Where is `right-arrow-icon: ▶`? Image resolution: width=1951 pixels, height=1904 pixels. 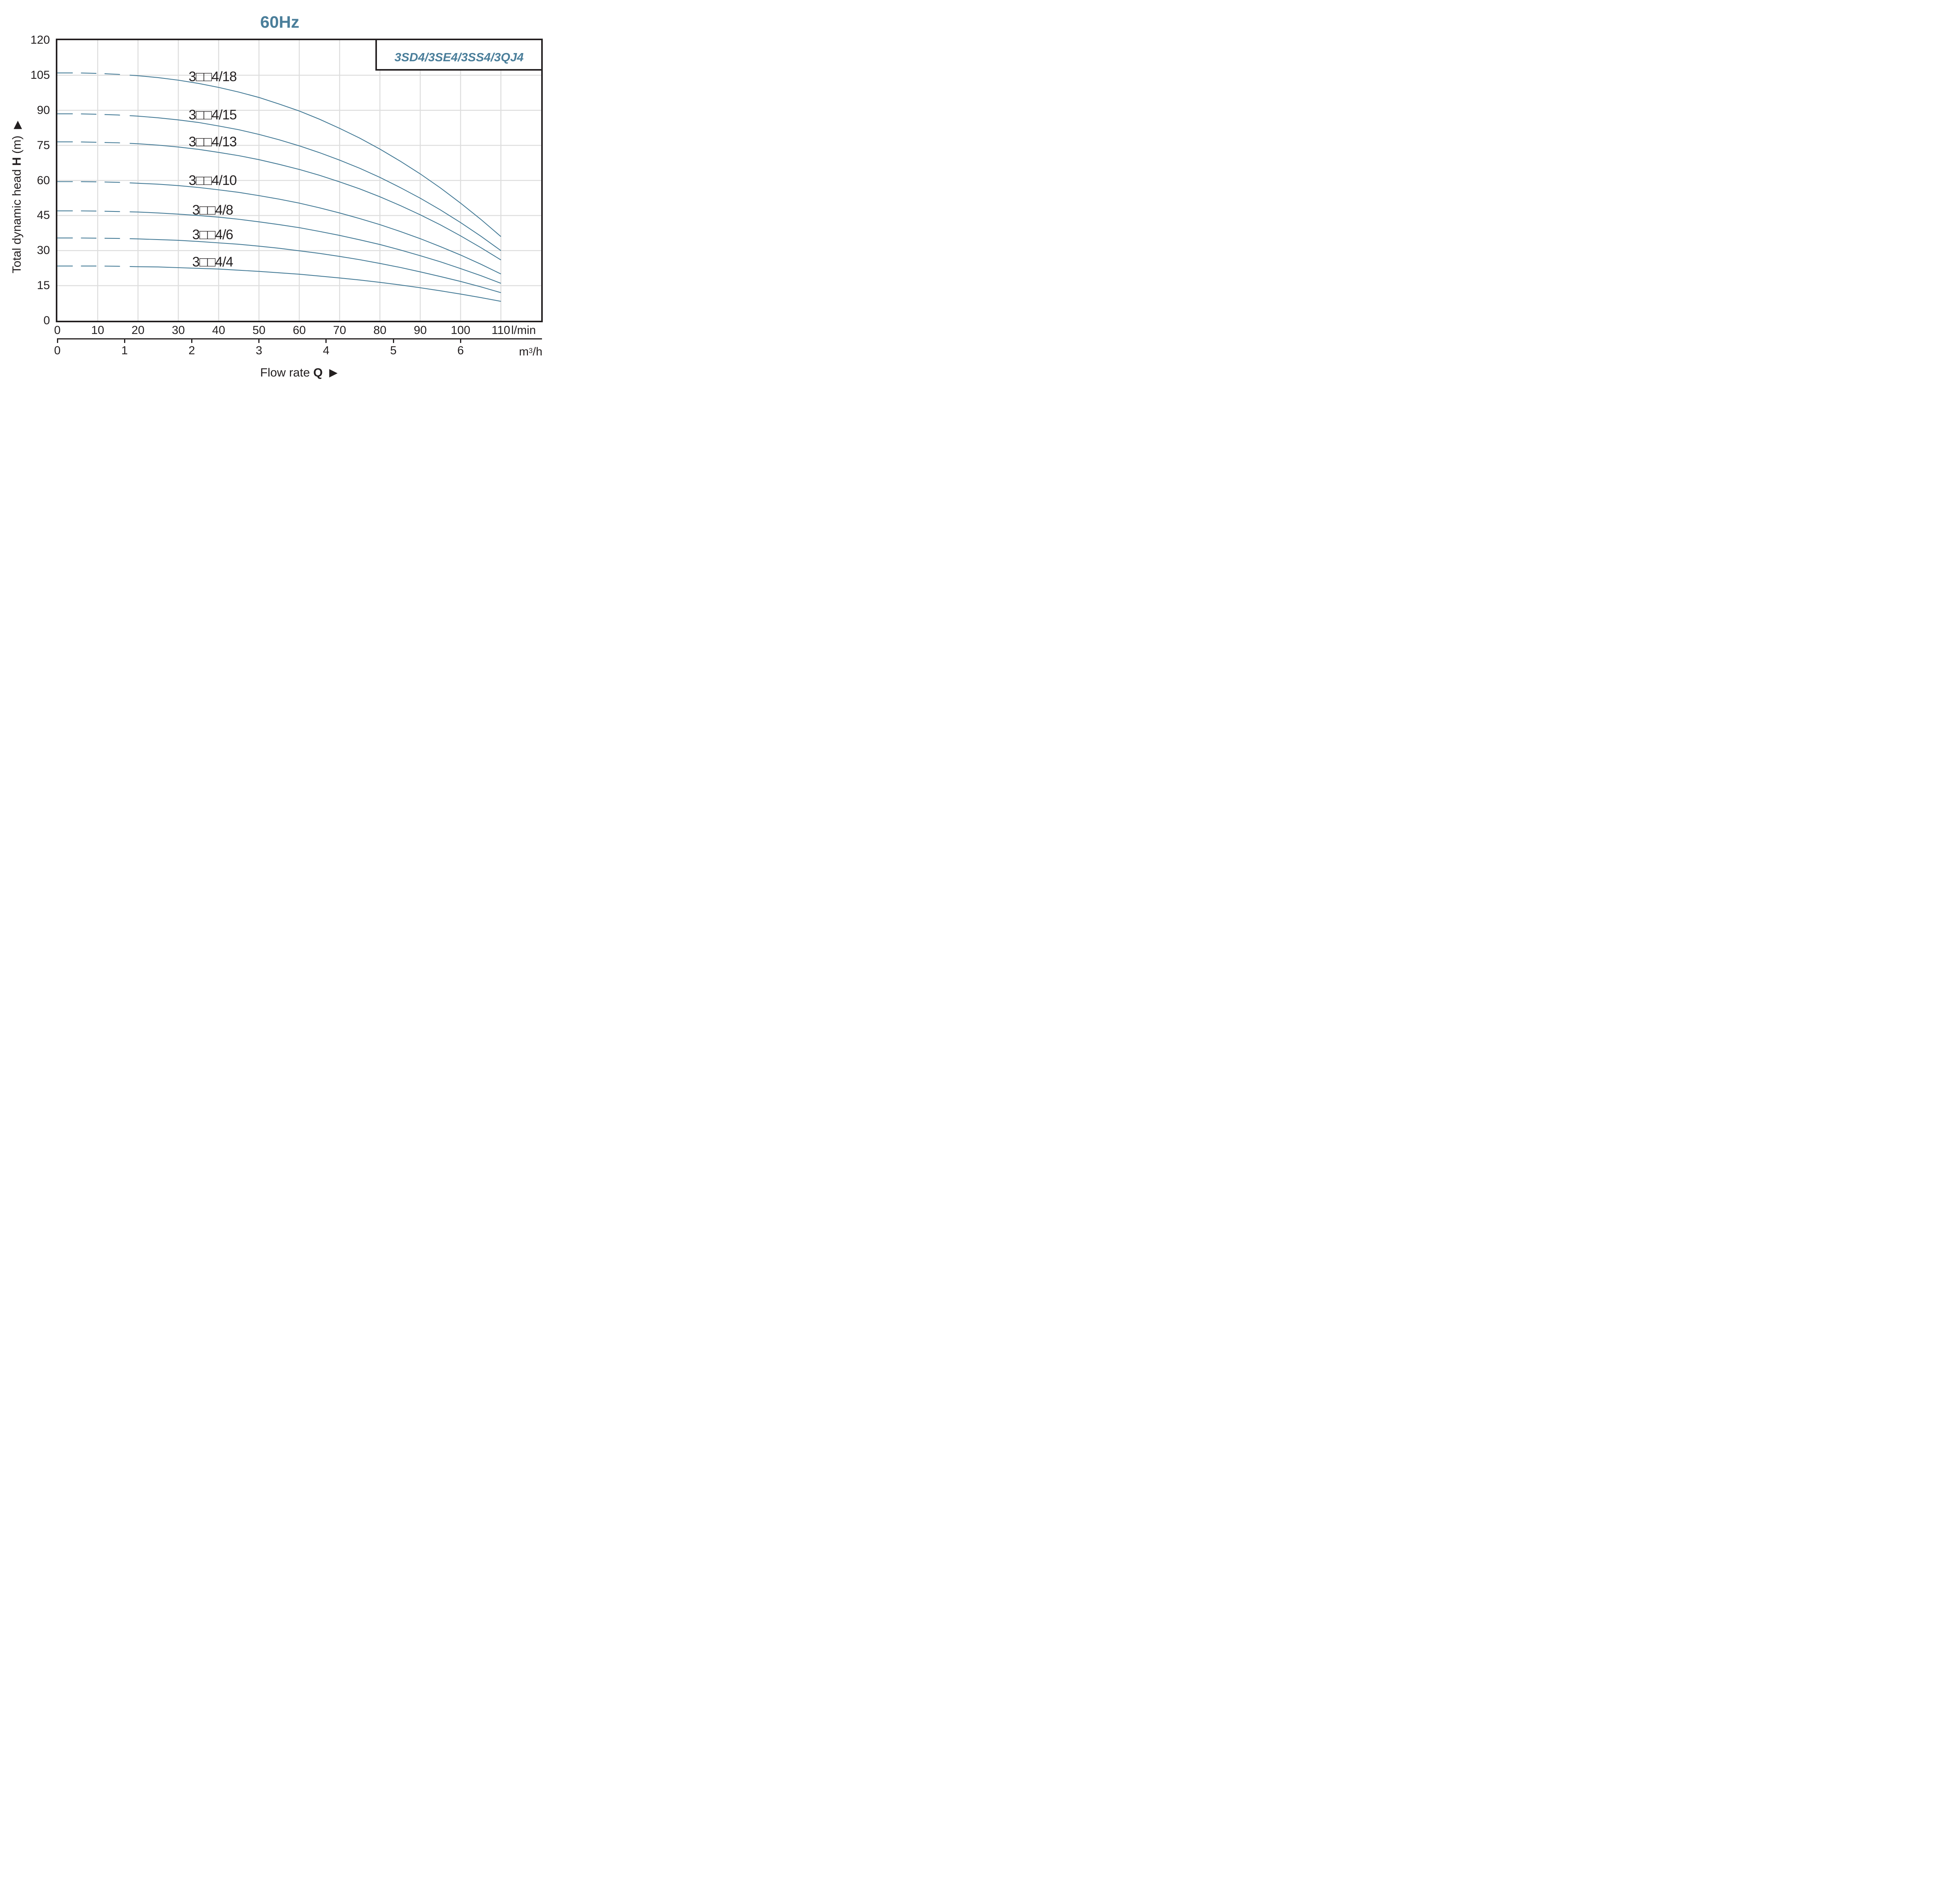 right-arrow-icon: ▶ is located at coordinates (333, 372).